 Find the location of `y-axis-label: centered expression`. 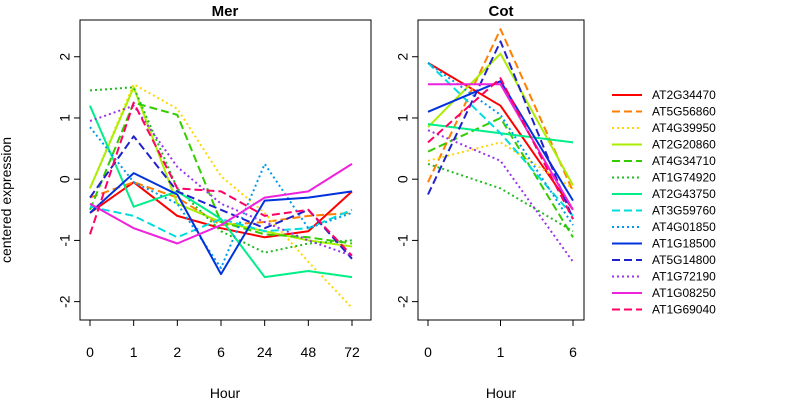

y-axis-label: centered expression is located at coordinates (7, 200).